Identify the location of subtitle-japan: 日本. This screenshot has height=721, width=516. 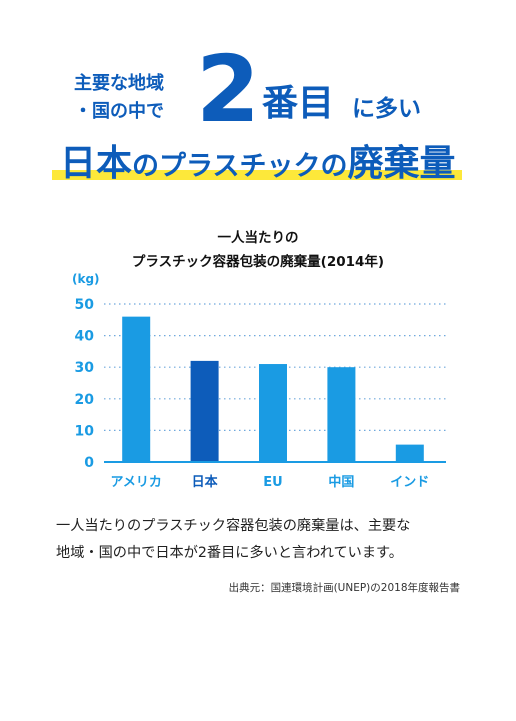
(96, 163).